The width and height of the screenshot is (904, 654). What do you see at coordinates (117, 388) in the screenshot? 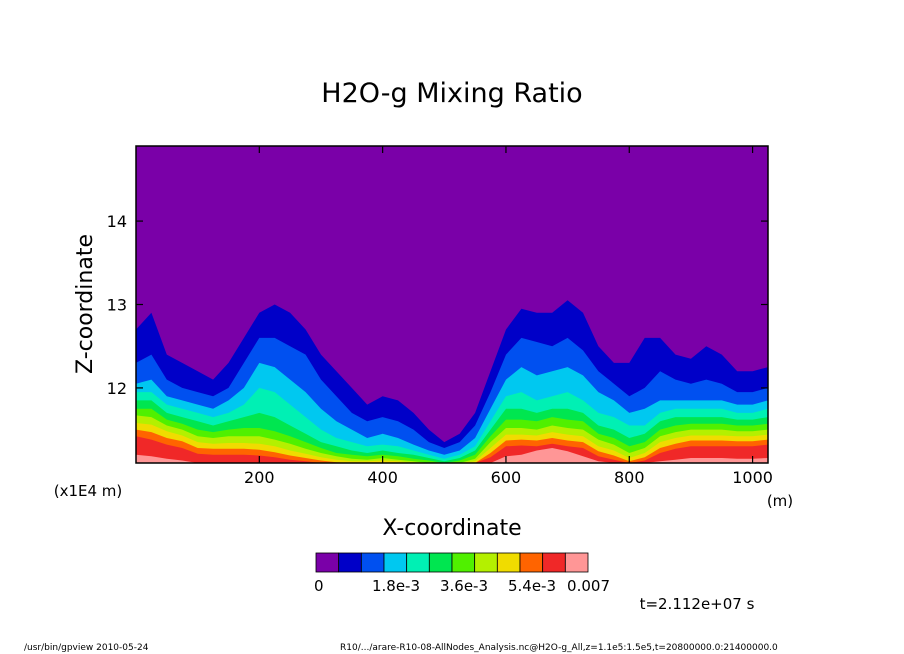
I see `y-tick-label: 12` at bounding box center [117, 388].